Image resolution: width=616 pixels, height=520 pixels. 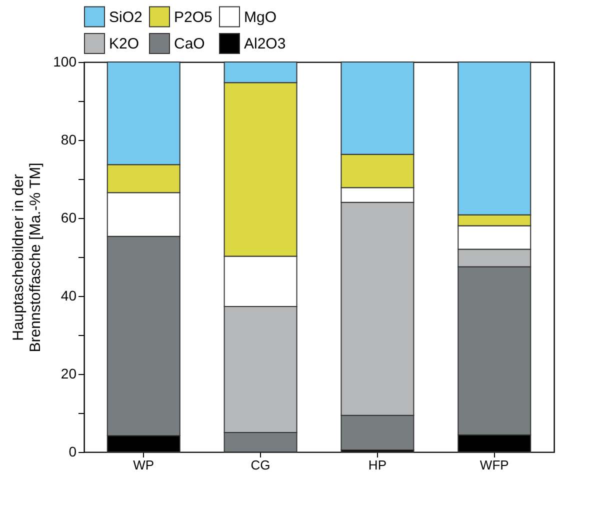 What do you see at coordinates (124, 44) in the screenshot?
I see `legend-label: K2O` at bounding box center [124, 44].